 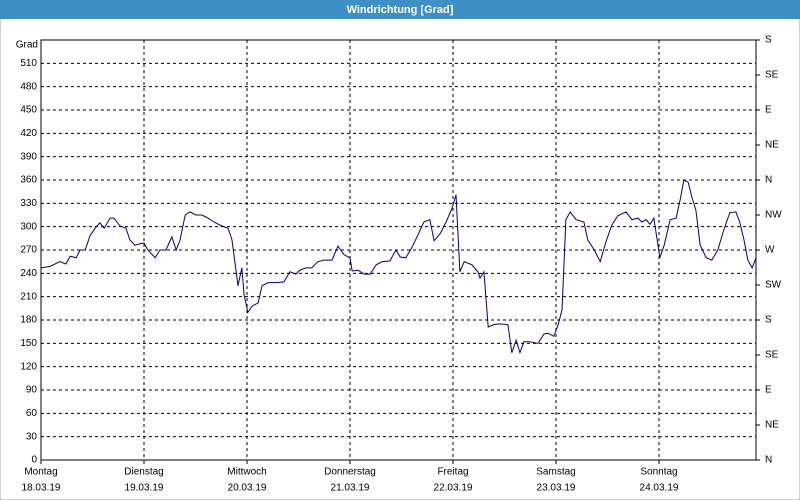 What do you see at coordinates (28, 86) in the screenshot?
I see `y-tick-label: 480` at bounding box center [28, 86].